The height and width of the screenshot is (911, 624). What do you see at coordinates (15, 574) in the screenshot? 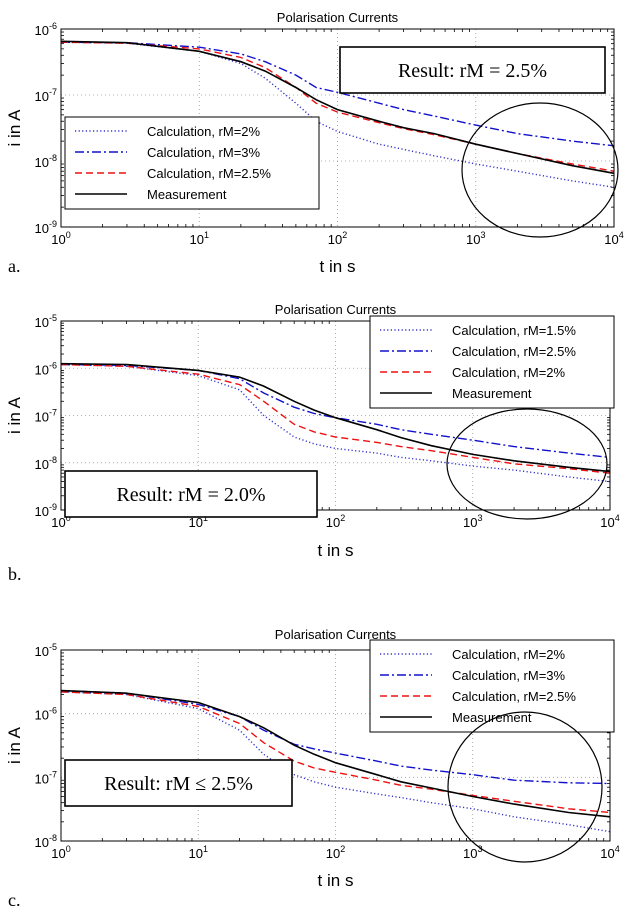
I see `panel-letter: b.` at bounding box center [15, 574].